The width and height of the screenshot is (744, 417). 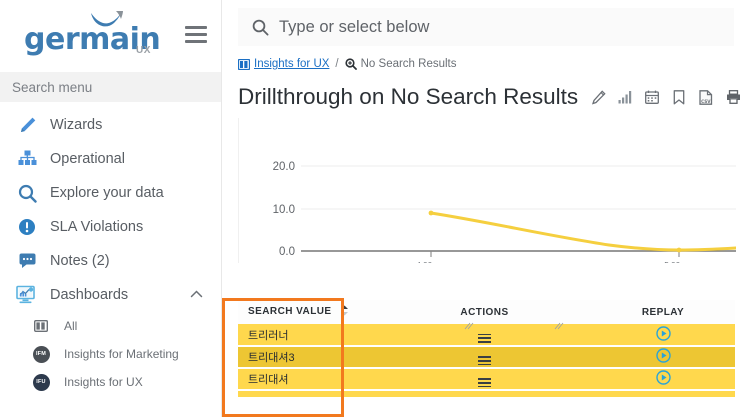 What do you see at coordinates (625, 97) in the screenshot?
I see `bar-chart-icon` at bounding box center [625, 97].